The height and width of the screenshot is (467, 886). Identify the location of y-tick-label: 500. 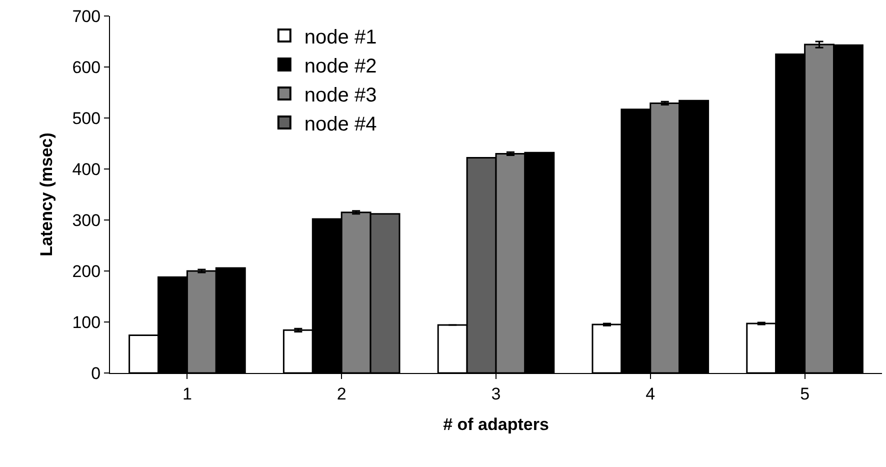
(86, 118).